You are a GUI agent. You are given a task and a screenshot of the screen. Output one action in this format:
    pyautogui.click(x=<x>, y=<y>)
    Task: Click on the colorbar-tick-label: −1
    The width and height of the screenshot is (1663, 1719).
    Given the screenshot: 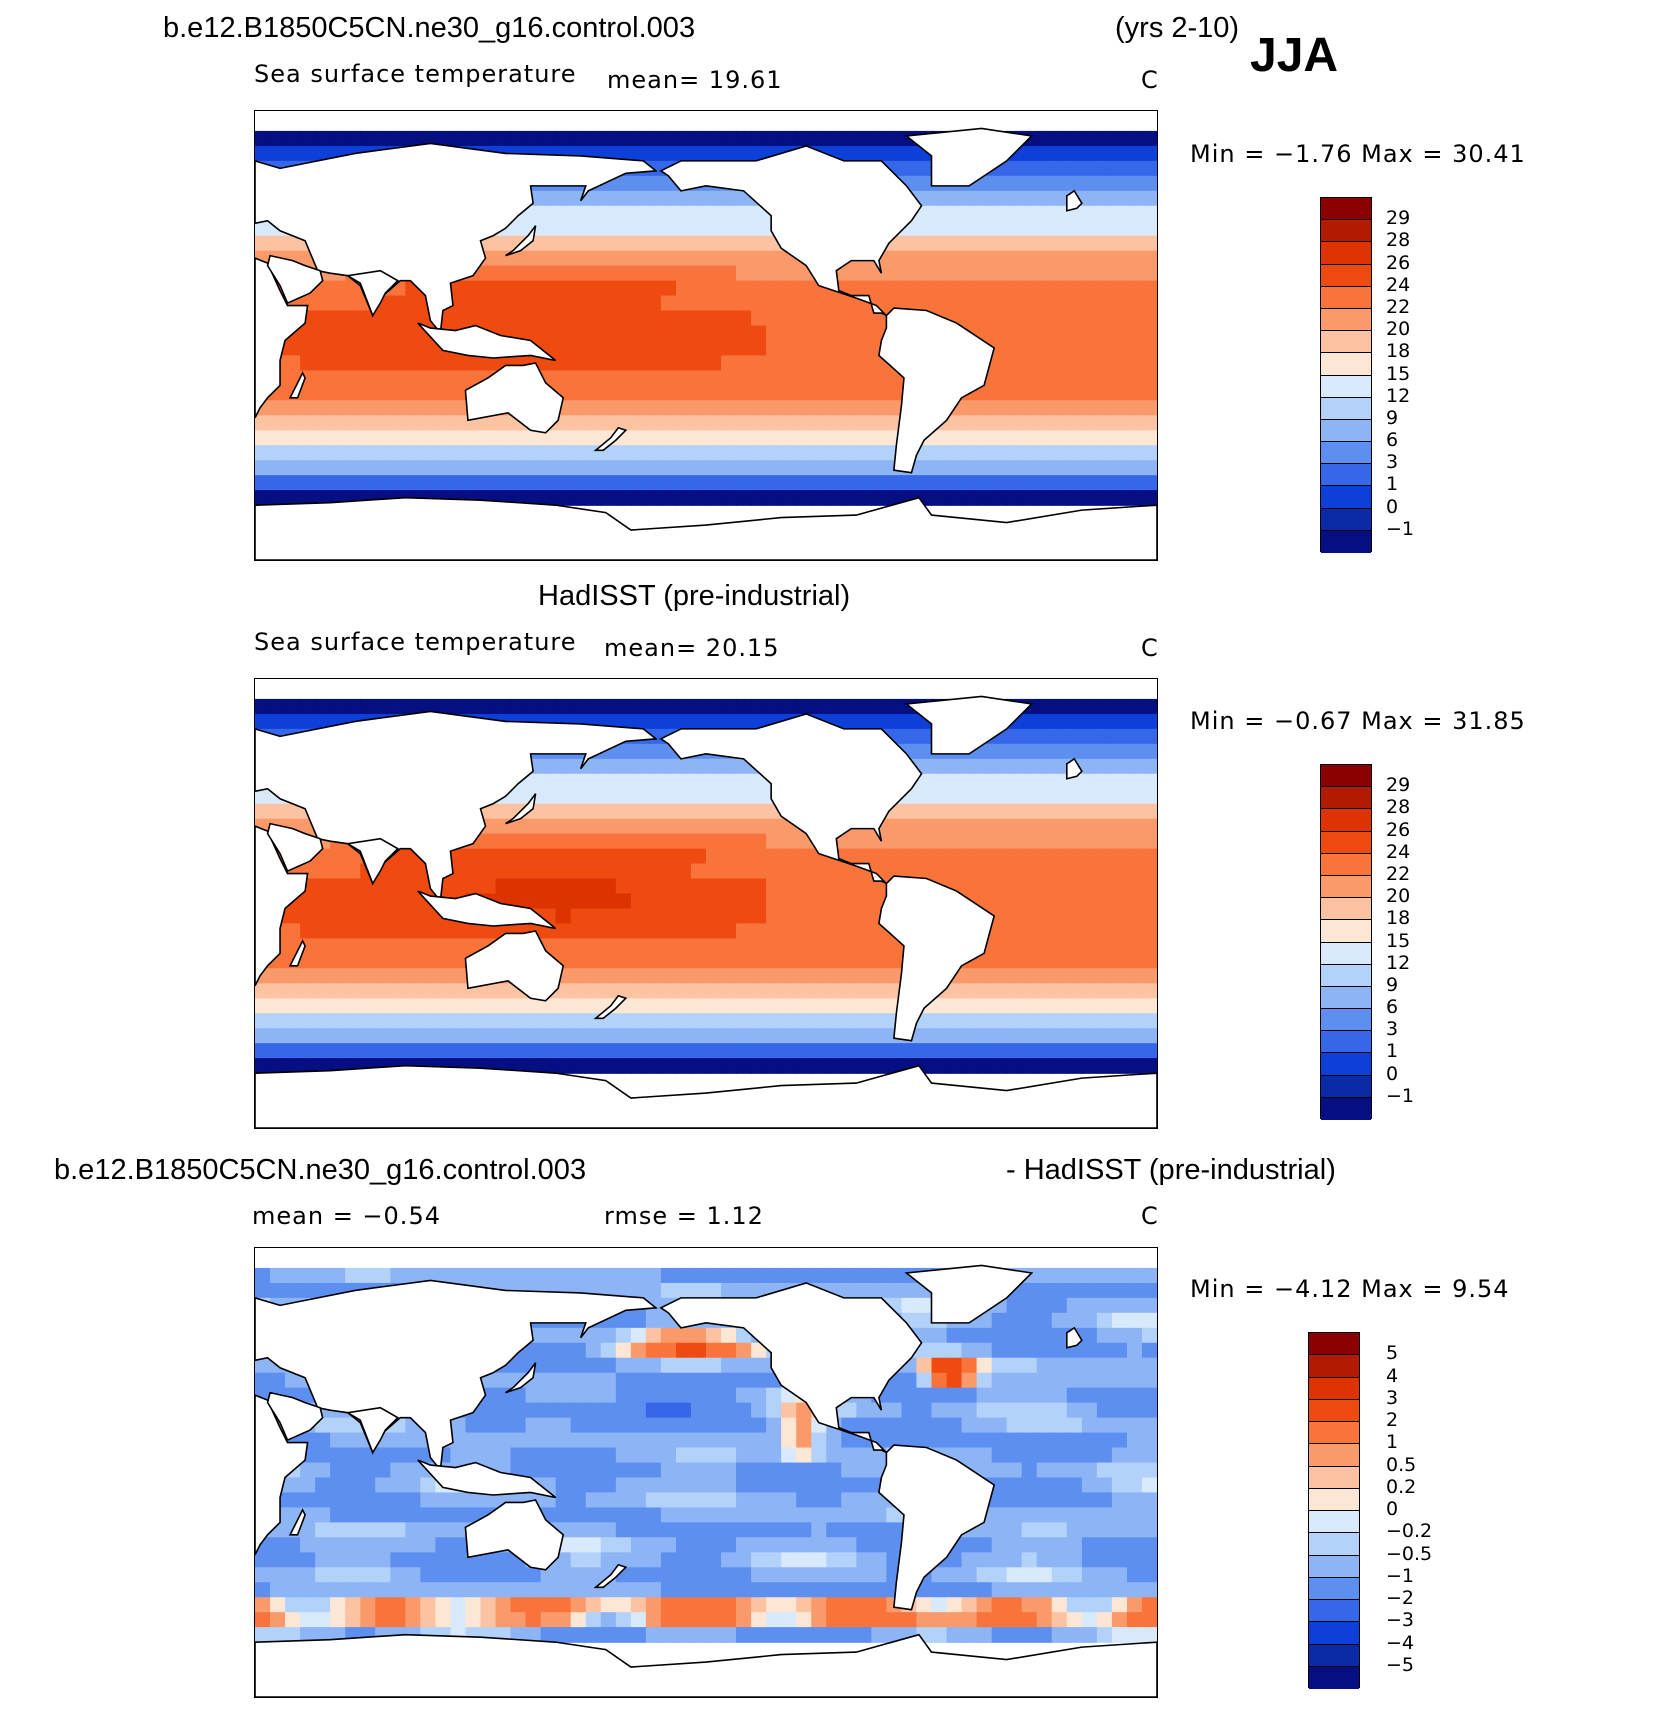 What is the action you would take?
    pyautogui.click(x=1400, y=1095)
    